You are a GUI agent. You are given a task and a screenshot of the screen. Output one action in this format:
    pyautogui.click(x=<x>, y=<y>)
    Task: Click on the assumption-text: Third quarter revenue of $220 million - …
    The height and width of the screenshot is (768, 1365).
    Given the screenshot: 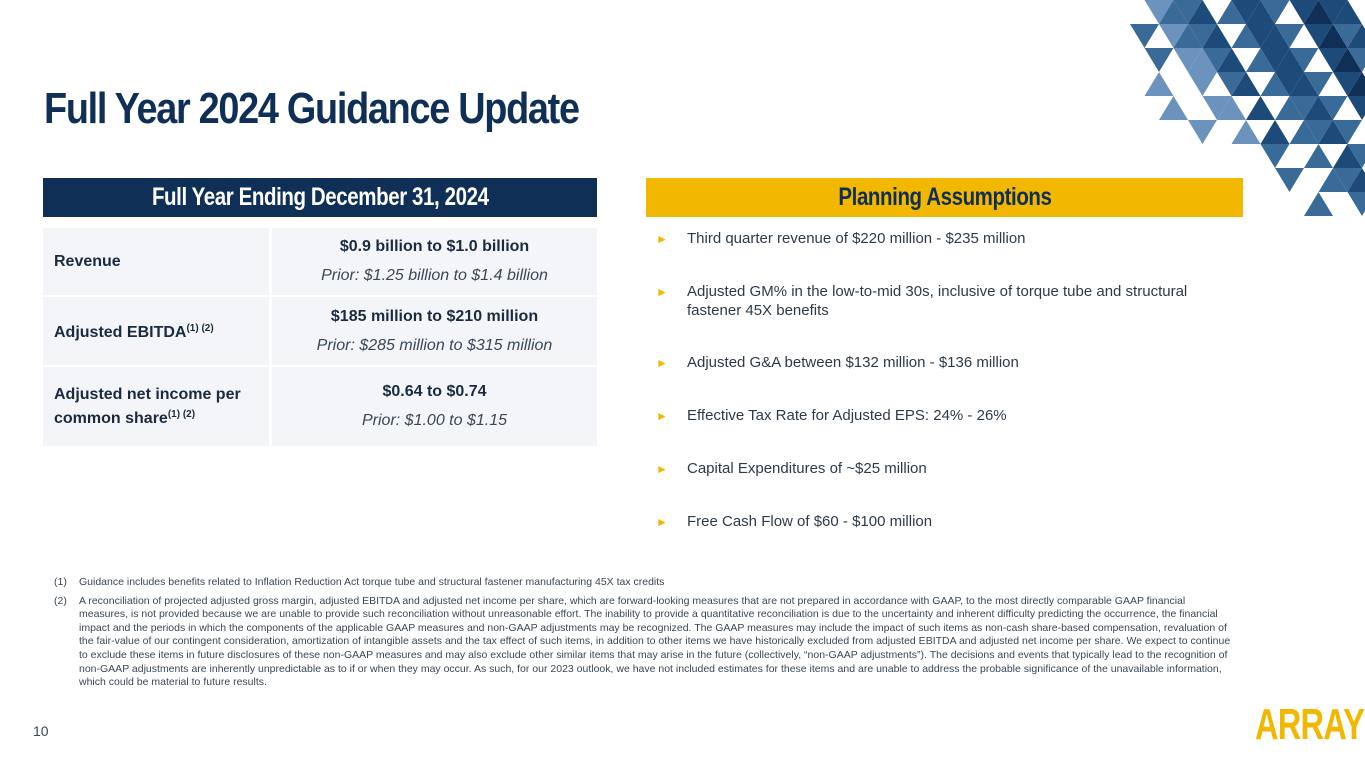 What is the action you would take?
    pyautogui.click(x=856, y=238)
    